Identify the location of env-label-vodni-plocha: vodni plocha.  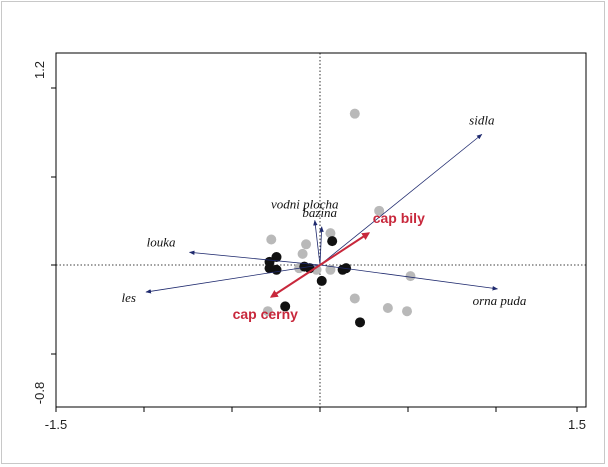
(305, 203).